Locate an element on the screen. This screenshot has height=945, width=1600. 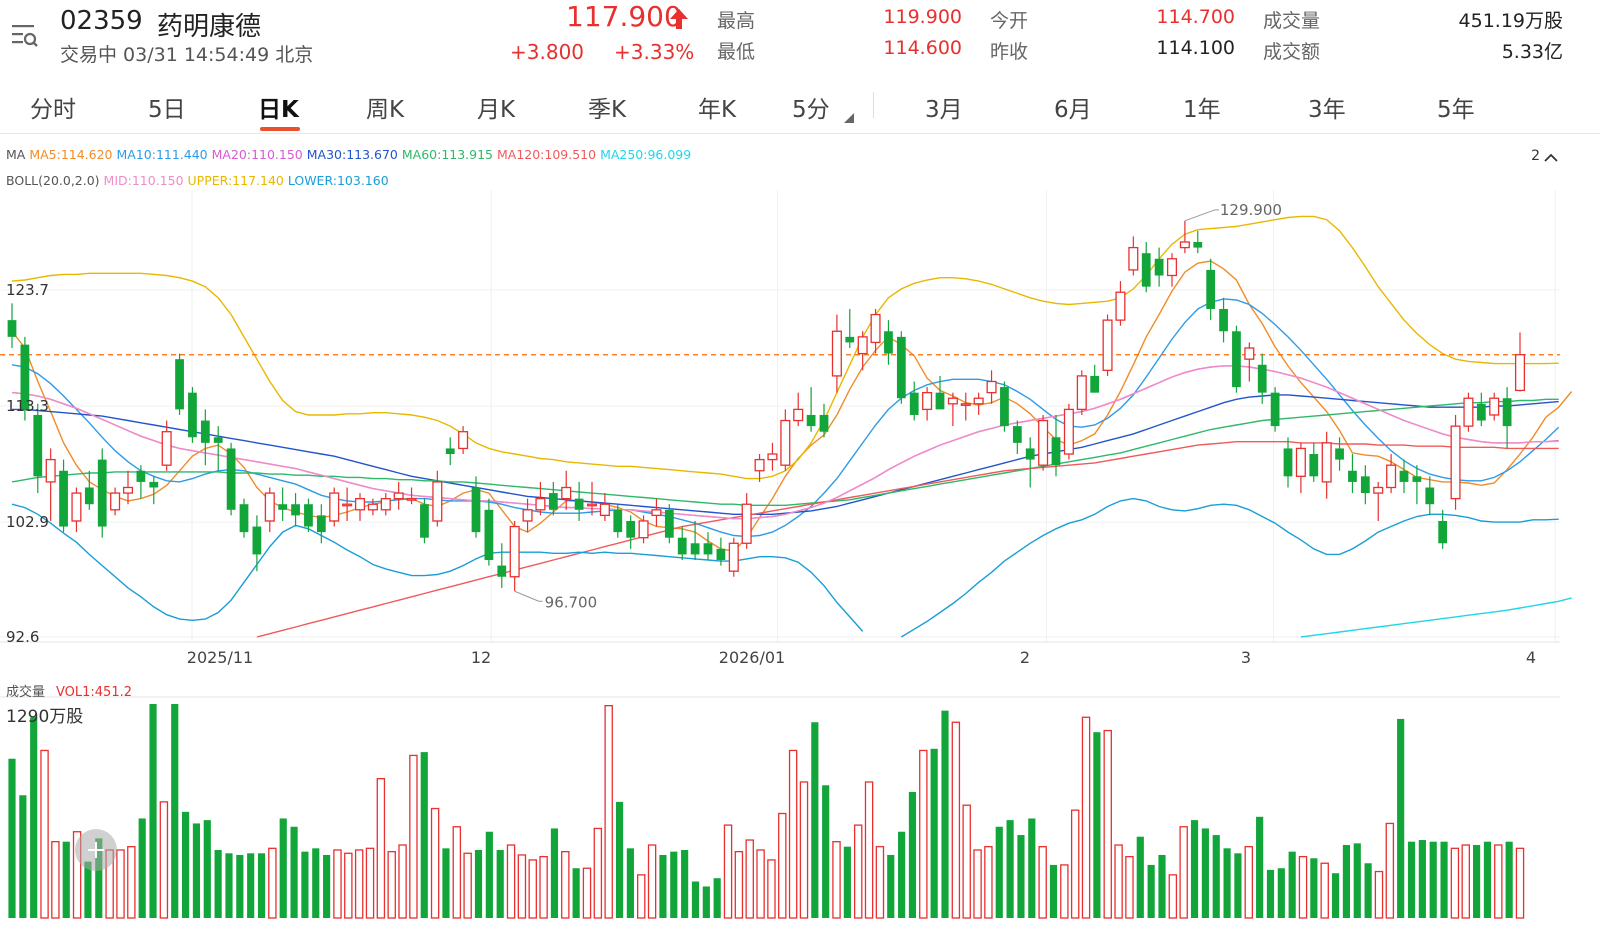
x-tick-label: 12 is located at coordinates (481, 657).